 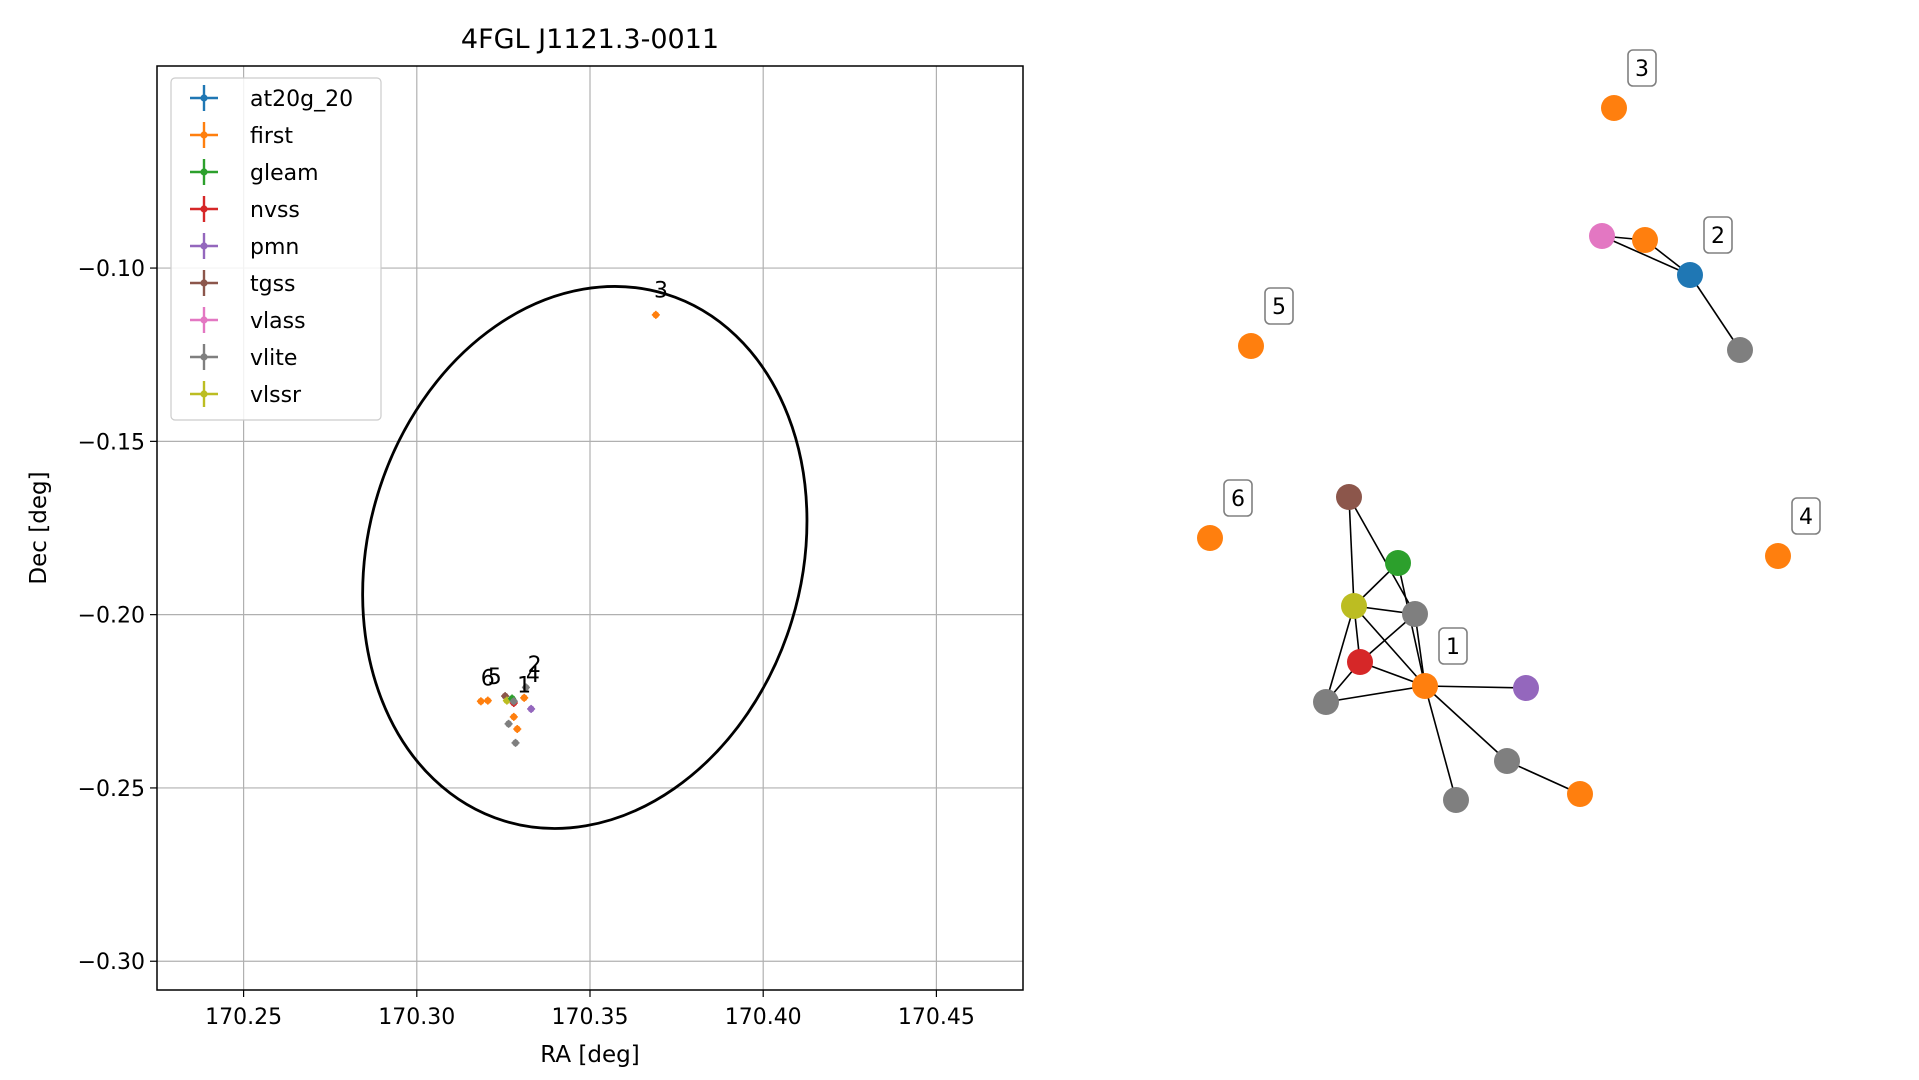 What do you see at coordinates (1718, 236) in the screenshot?
I see `network-label-text: 2` at bounding box center [1718, 236].